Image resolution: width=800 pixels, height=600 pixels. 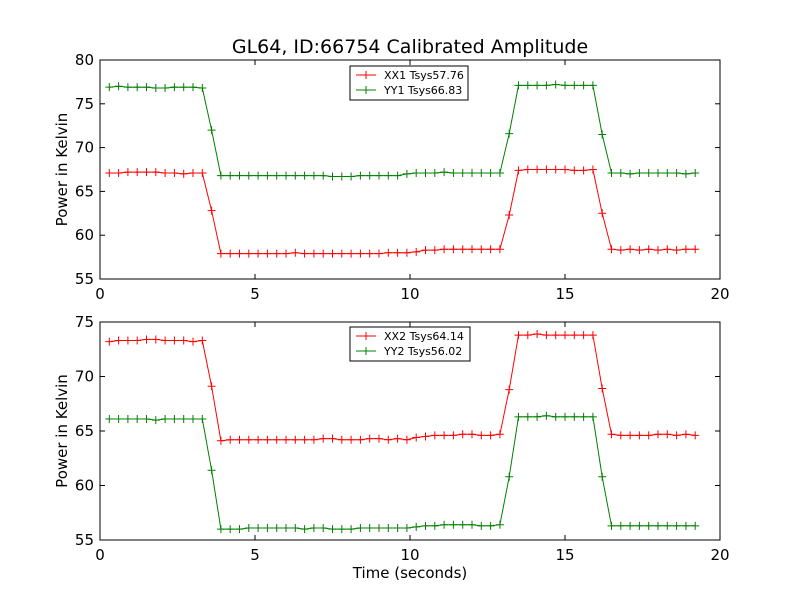 I want to click on x-tick-label: 10, so click(x=409, y=294).